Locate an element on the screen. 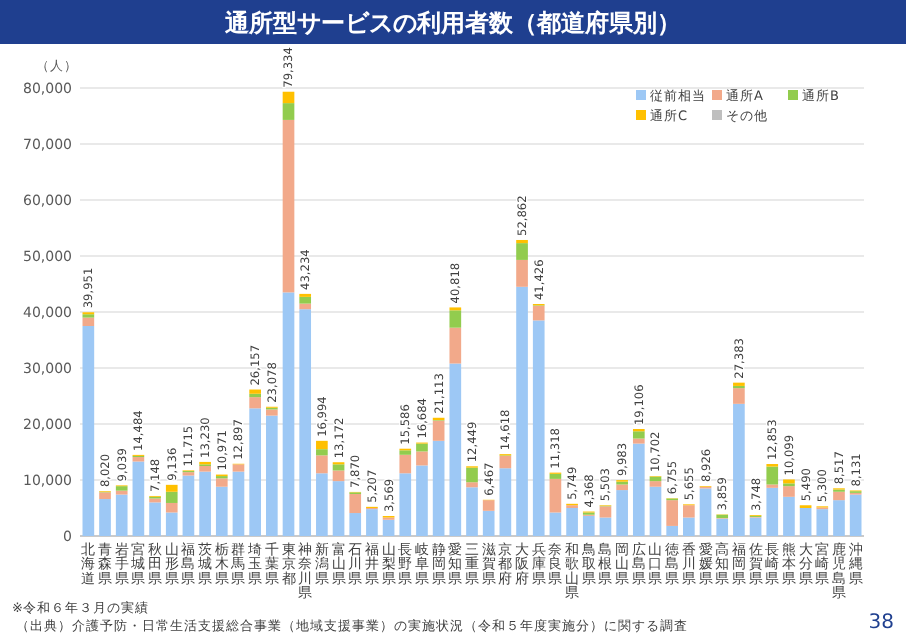 The width and height of the screenshot is (906, 640). title: 通所型サービスの利用者数（都道府県別） is located at coordinates (453, 22).